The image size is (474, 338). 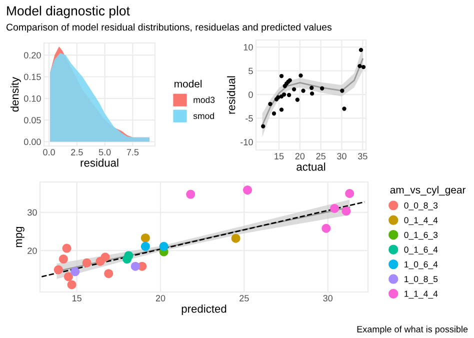 What do you see at coordinates (32, 77) in the screenshot?
I see `y-tick-label: 0.15` at bounding box center [32, 77].